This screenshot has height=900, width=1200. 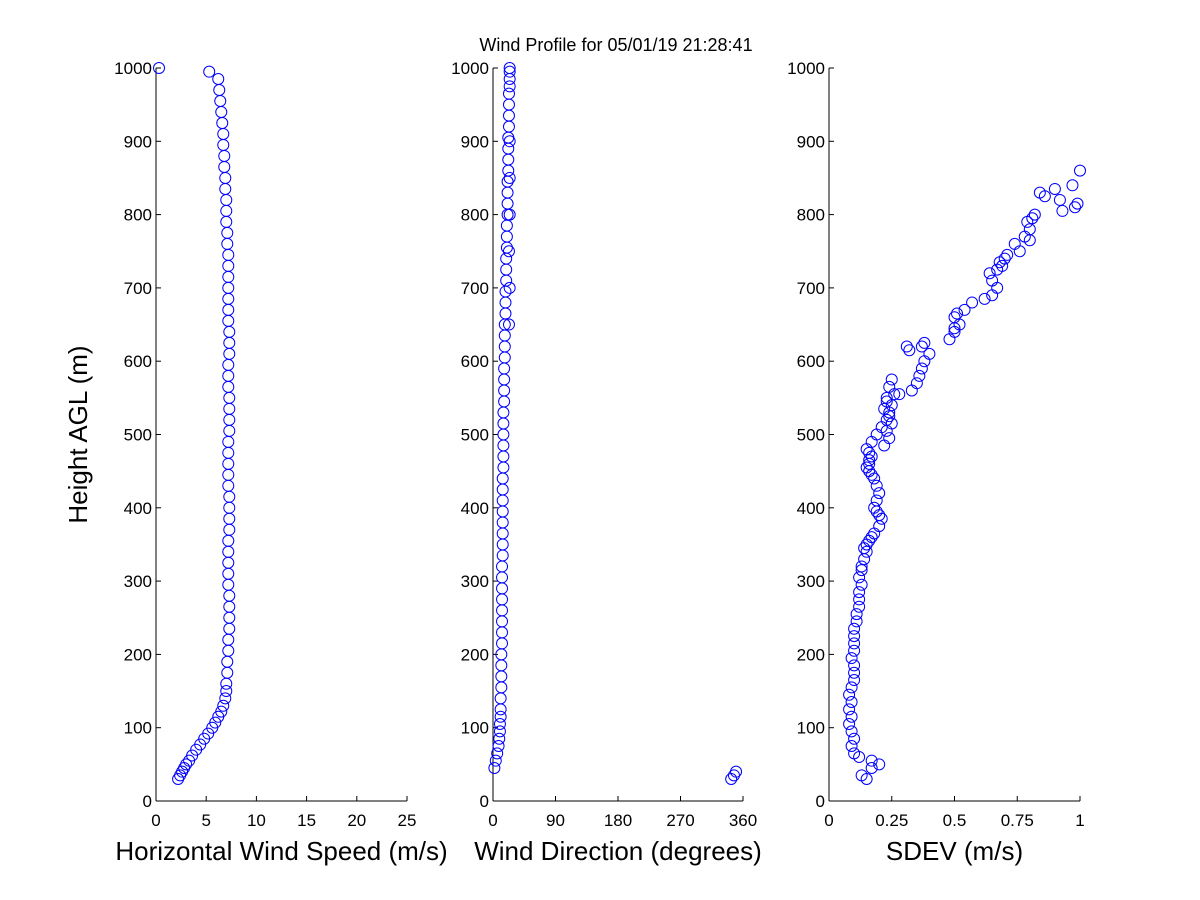 What do you see at coordinates (615, 45) in the screenshot?
I see `figure-title: Wind Profile for 05/01/19 21:28:41` at bounding box center [615, 45].